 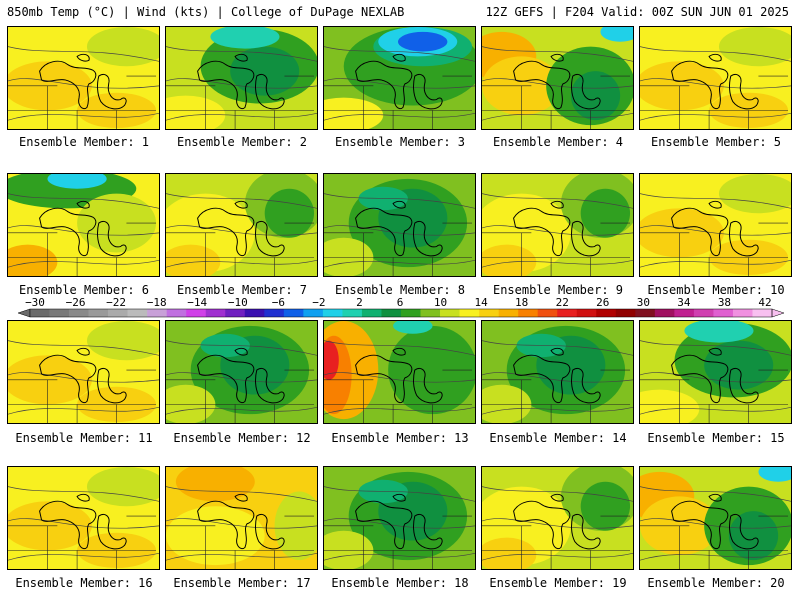 I want to click on ensemble-member-label: Ensemble Member: 18, so click(x=400, y=583).